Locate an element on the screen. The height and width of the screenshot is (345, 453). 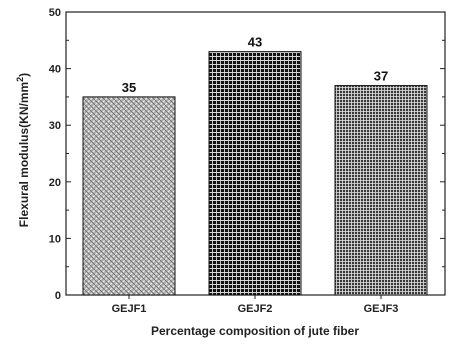
x-axis-ticks: GEJF1 GEJF2 GEJF3 is located at coordinates (255, 305).